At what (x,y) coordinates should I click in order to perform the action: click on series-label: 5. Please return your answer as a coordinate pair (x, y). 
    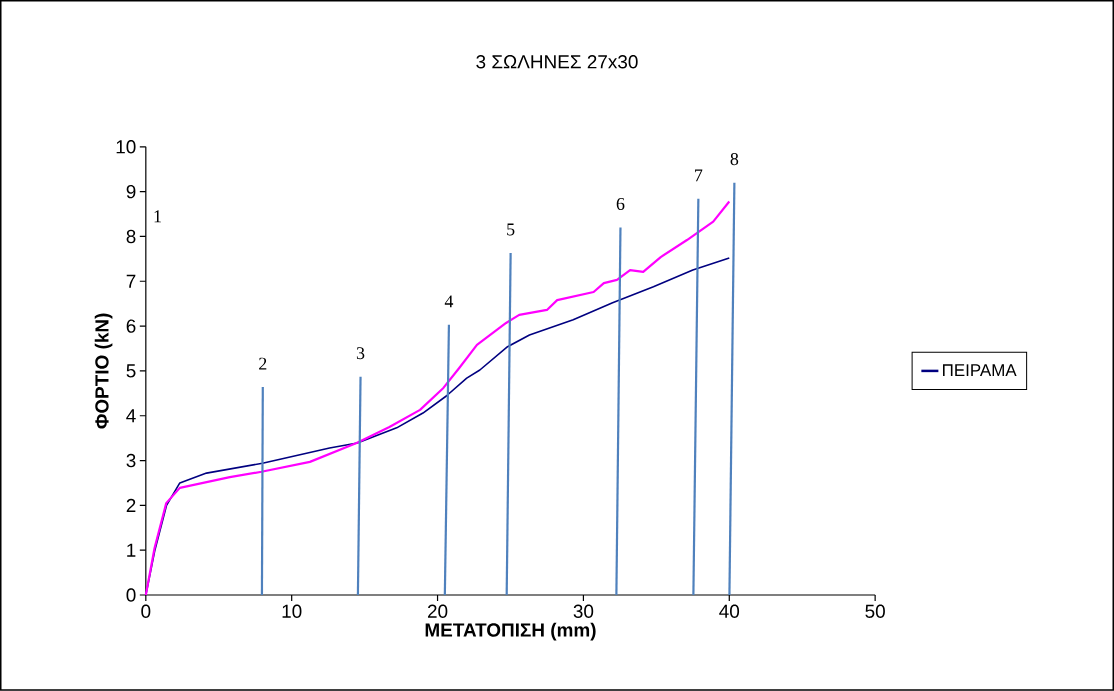
    Looking at the image, I should click on (511, 229).